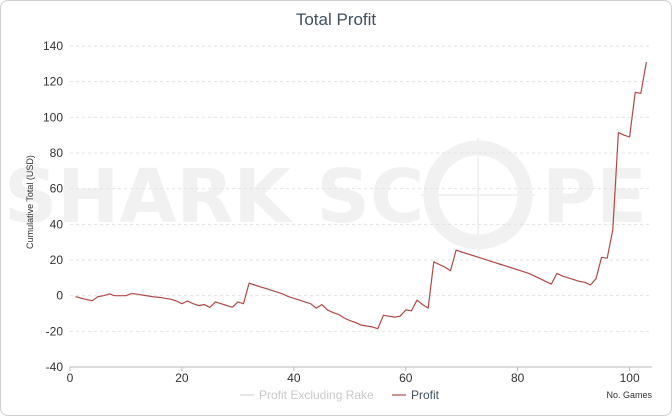 Image resolution: width=672 pixels, height=416 pixels. What do you see at coordinates (214, 197) in the screenshot?
I see `watermark-text-left: SHARK SC` at bounding box center [214, 197].